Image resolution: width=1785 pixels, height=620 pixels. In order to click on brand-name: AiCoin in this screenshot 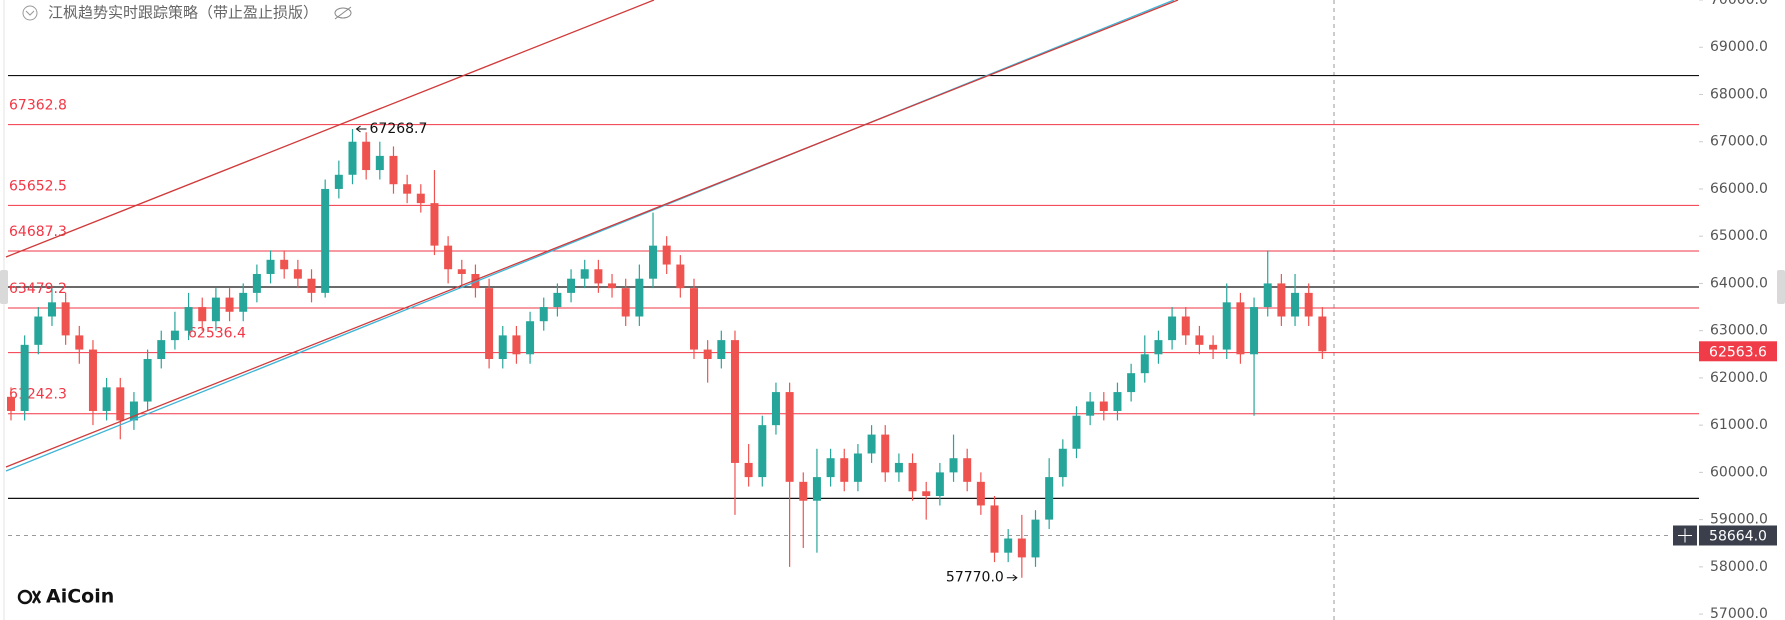, I will do `click(80, 597)`.